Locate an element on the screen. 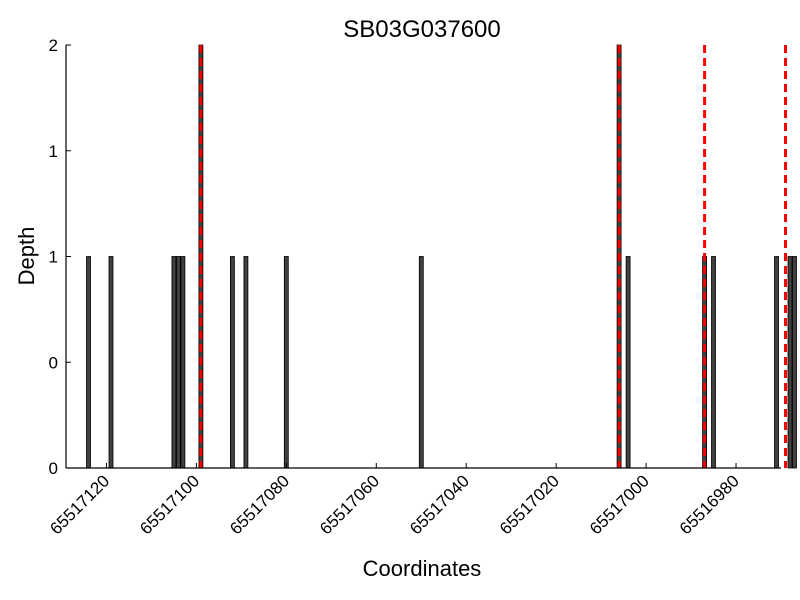 This screenshot has width=800, height=600. x-tick-label: 65517020 is located at coordinates (529, 504).